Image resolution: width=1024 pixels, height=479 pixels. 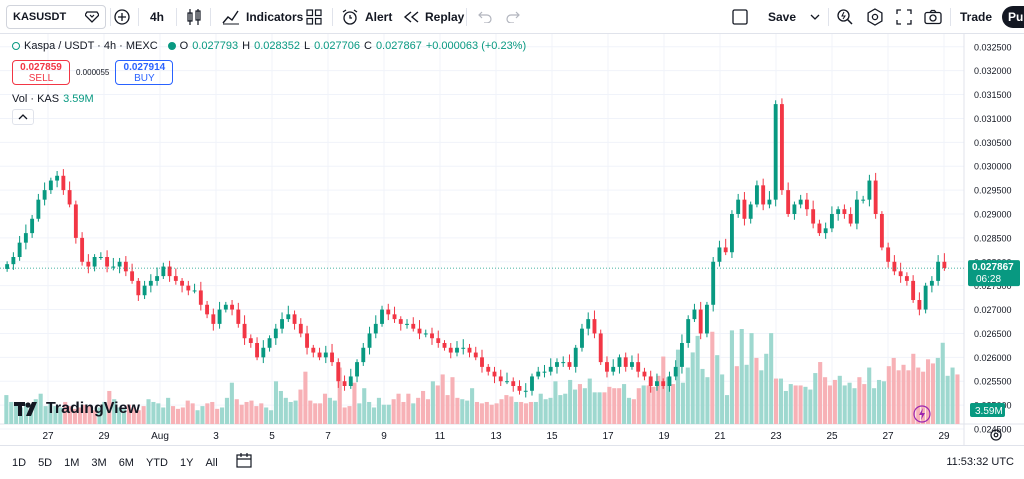 I want to click on utc-clock: 11:53:32 UTC, so click(x=980, y=462).